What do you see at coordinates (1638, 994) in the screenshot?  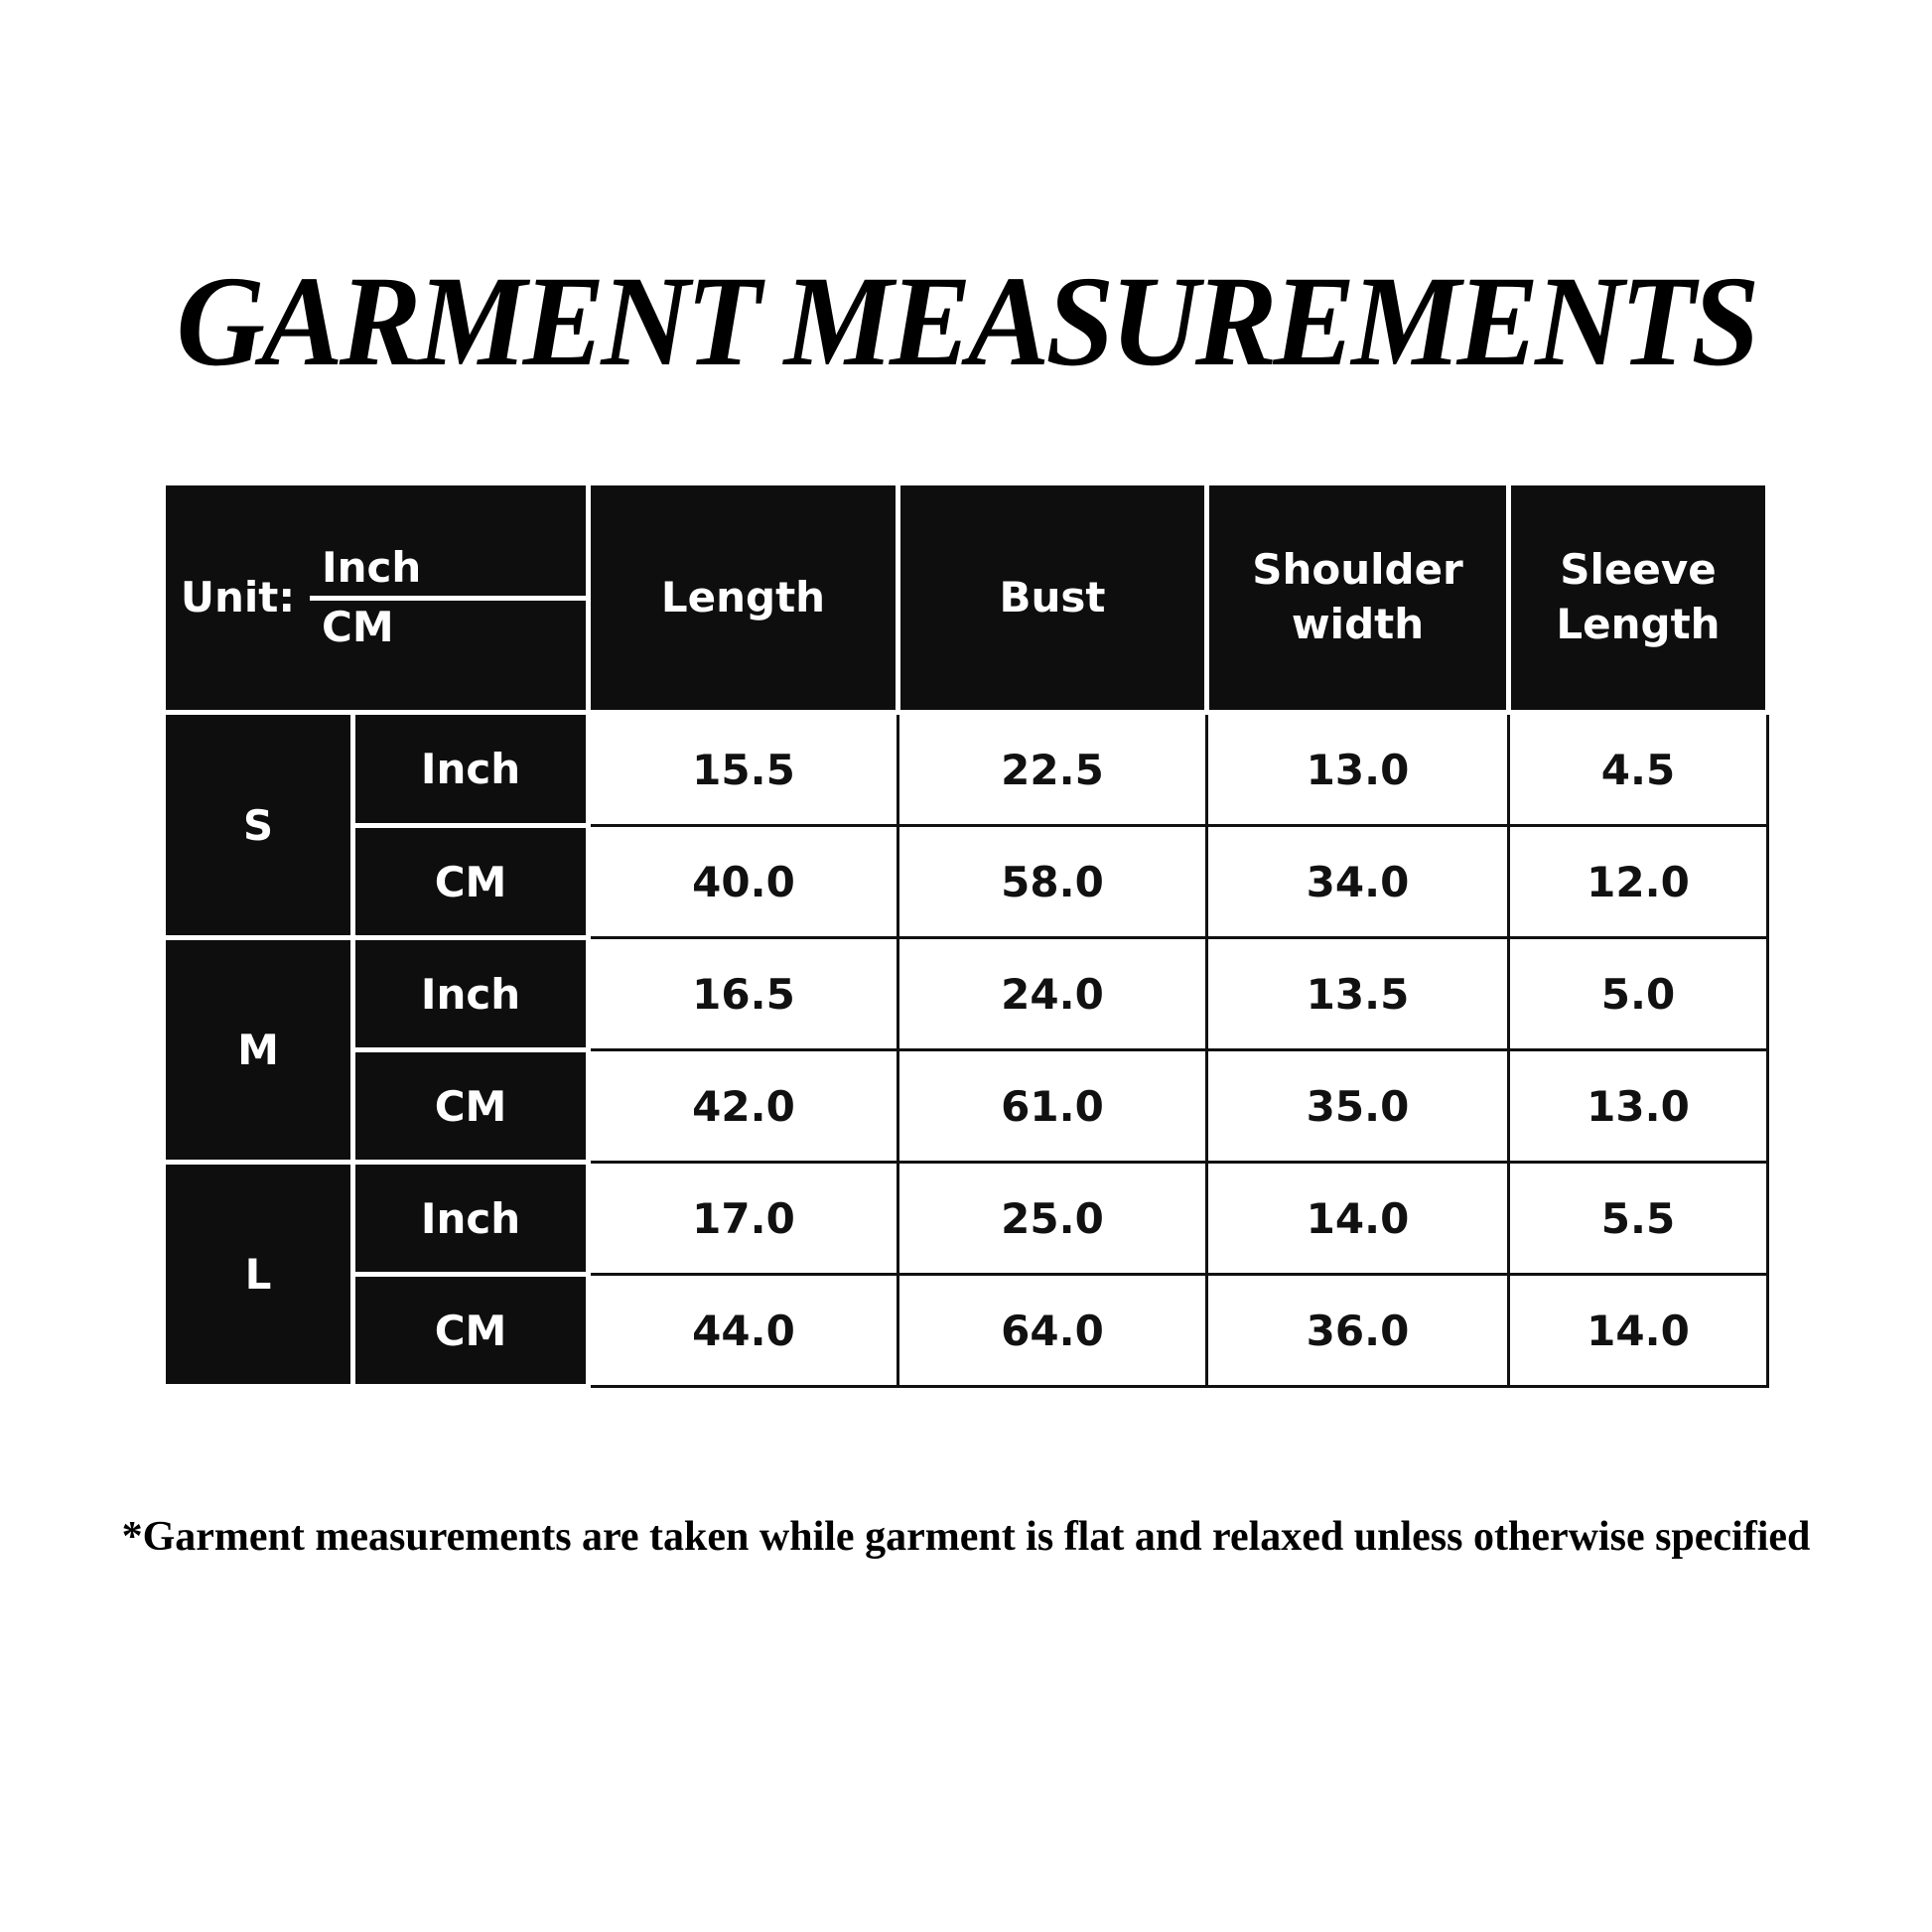 I see `measurement-cell: 5.0` at bounding box center [1638, 994].